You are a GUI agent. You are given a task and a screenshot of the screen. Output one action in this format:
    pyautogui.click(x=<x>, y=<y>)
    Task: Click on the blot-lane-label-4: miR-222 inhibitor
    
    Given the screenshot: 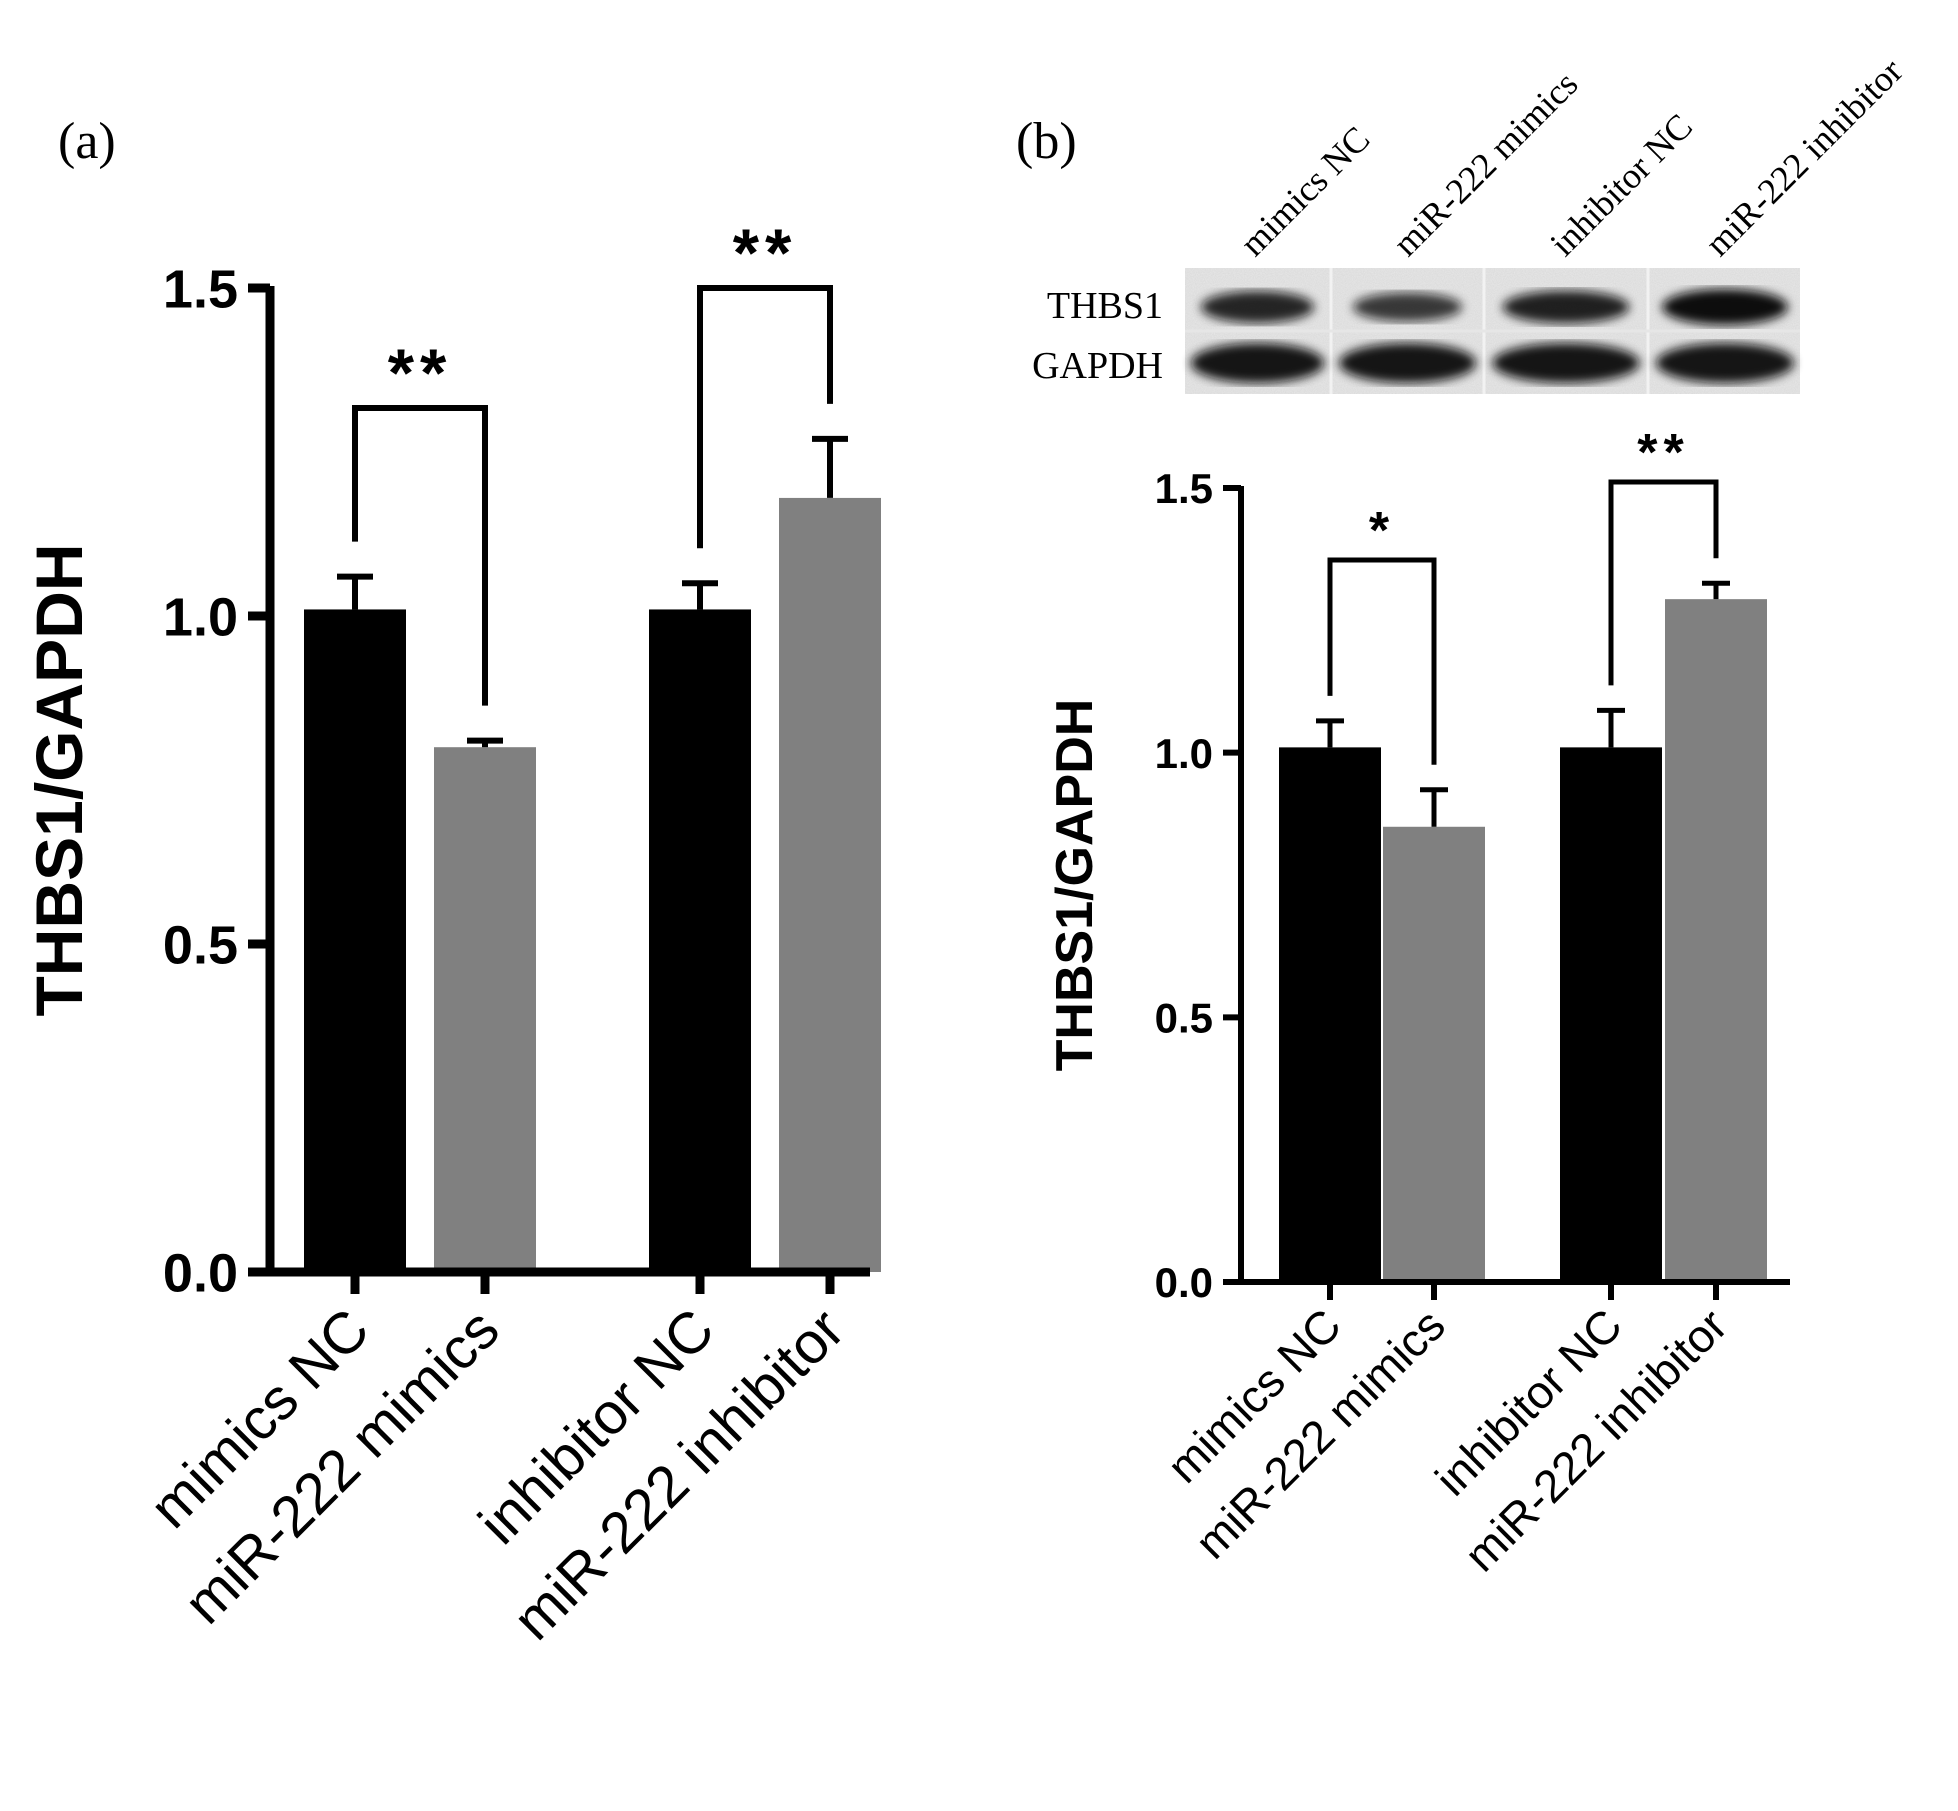 What is the action you would take?
    pyautogui.click(x=1803, y=157)
    